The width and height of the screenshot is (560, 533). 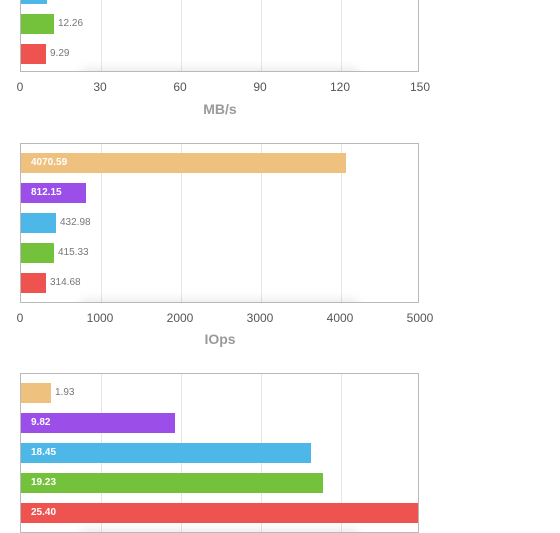 I want to click on bar-value-label: 4070.59, so click(x=49, y=162).